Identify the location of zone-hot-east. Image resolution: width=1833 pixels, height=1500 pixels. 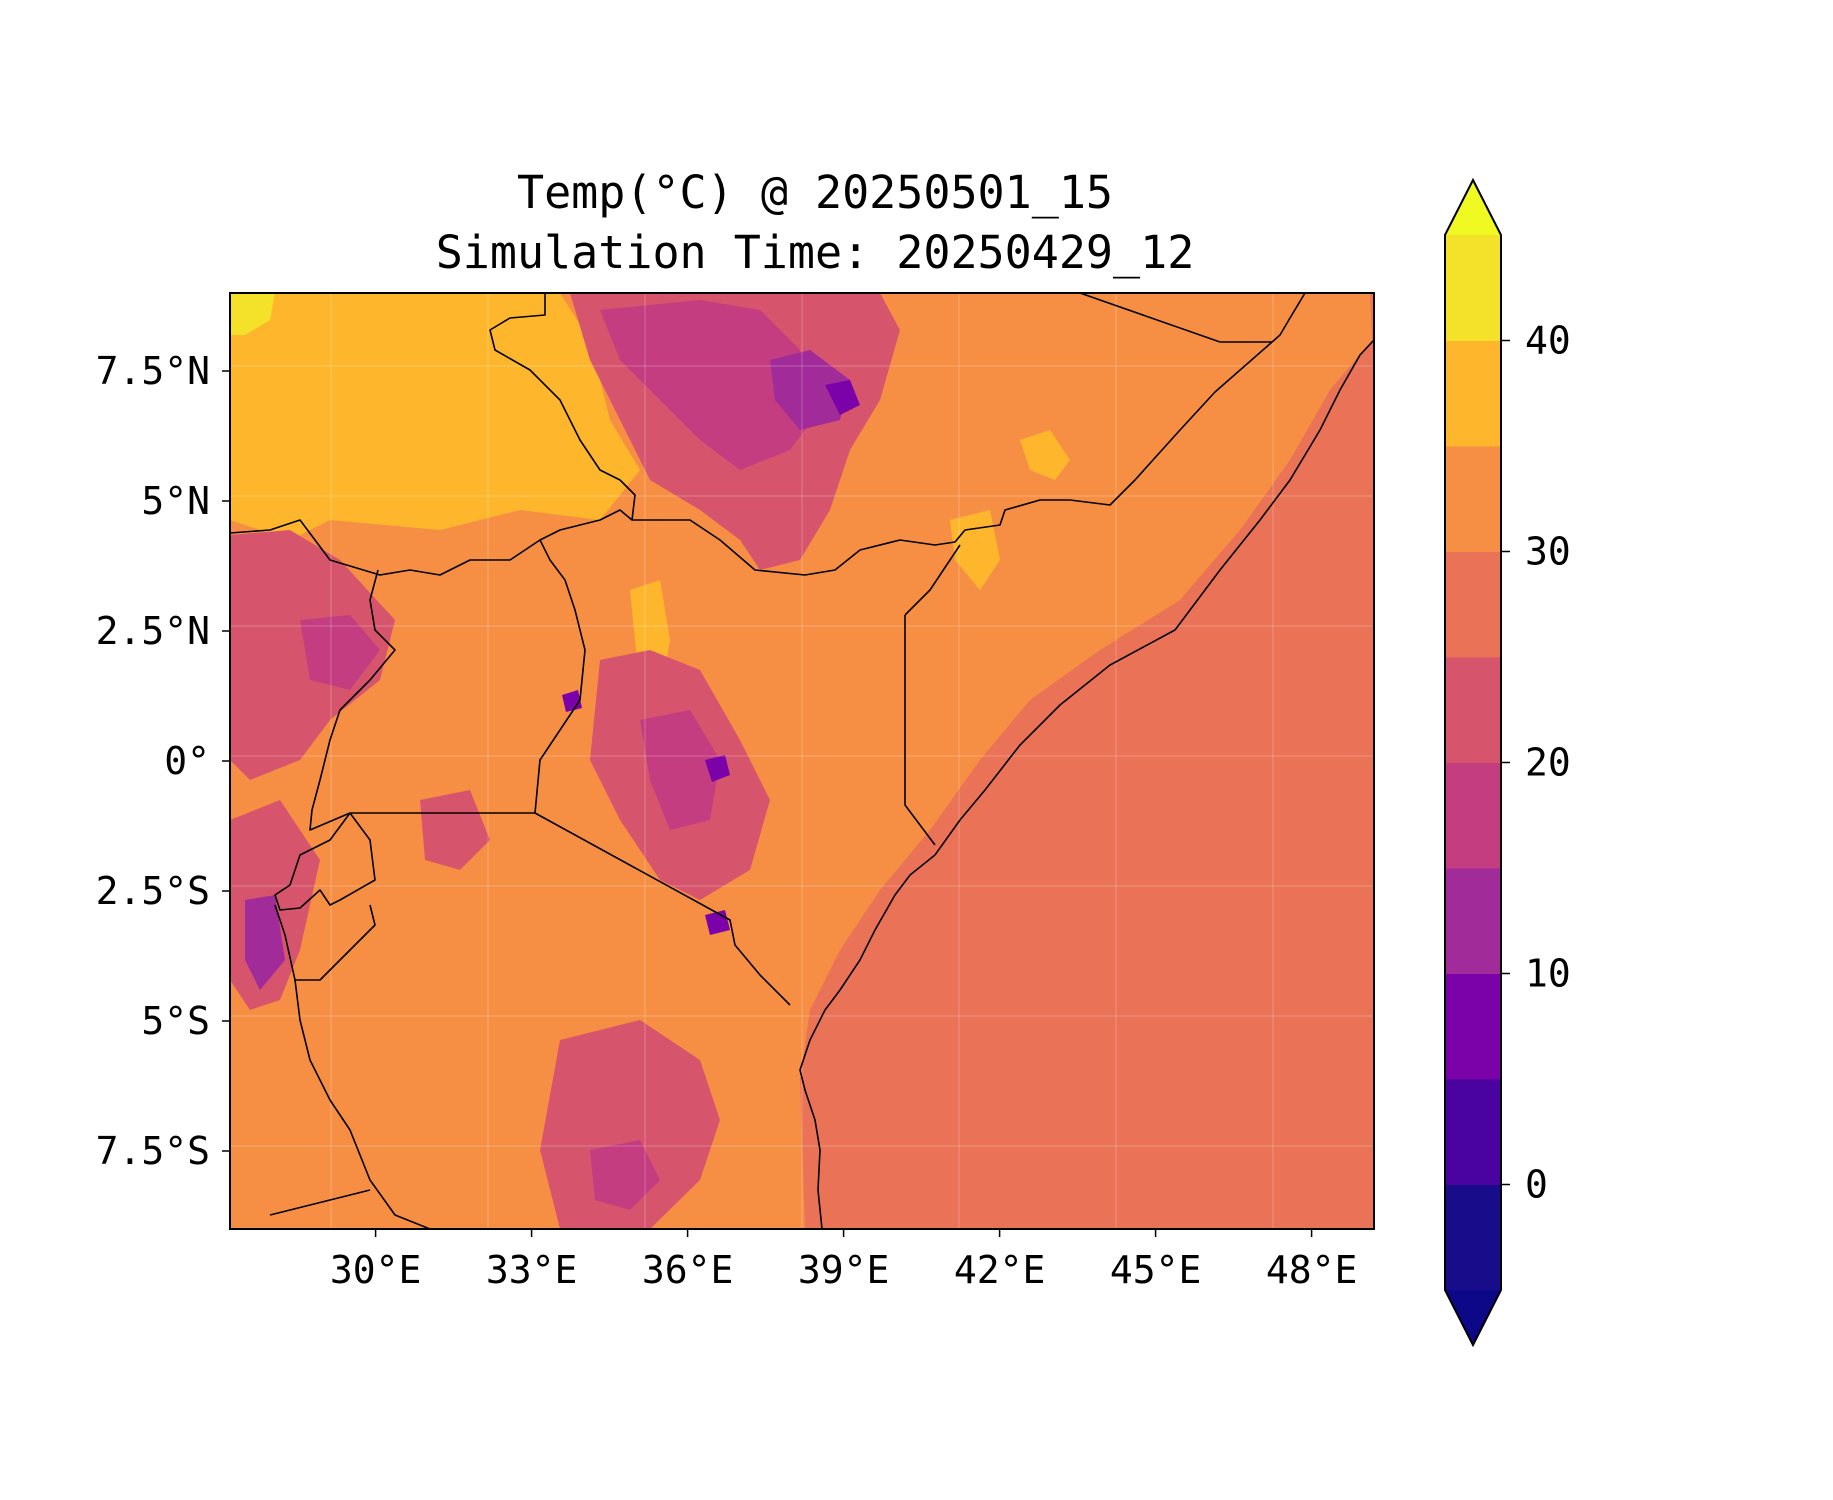
(1045, 455).